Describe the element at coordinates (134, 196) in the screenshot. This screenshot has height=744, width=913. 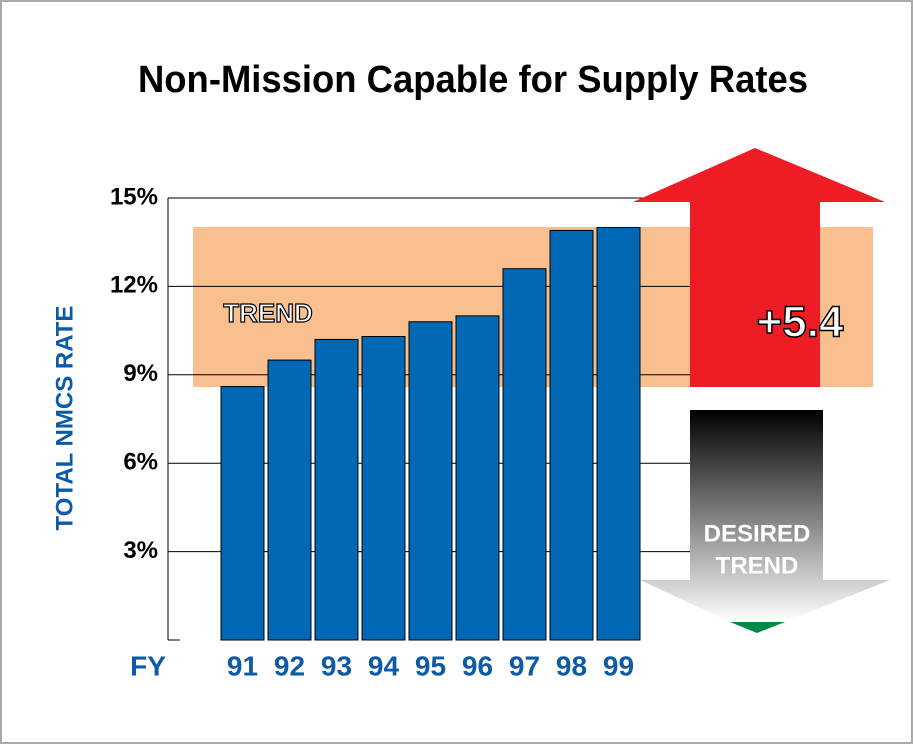
I see `y-tick-label: 15%` at that location.